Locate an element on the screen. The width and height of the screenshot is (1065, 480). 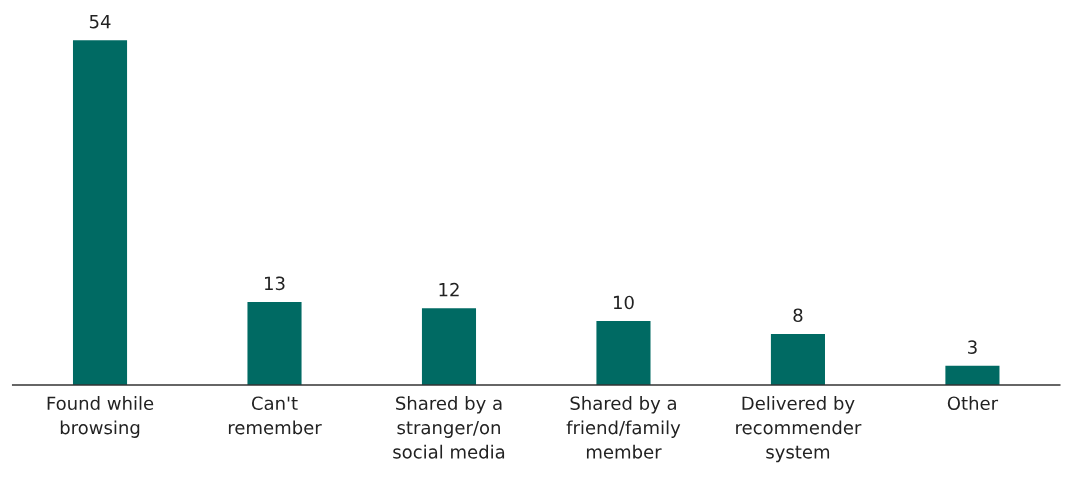
data-label: 10 is located at coordinates (623, 302).